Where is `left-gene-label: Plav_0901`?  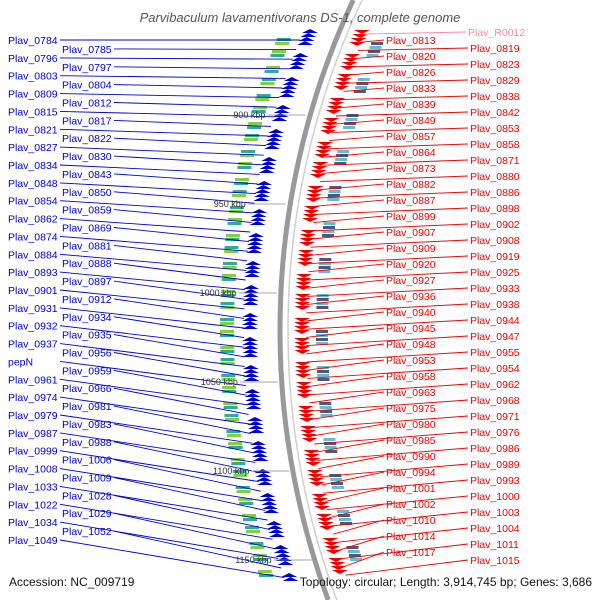 left-gene-label: Plav_0901 is located at coordinates (33, 291).